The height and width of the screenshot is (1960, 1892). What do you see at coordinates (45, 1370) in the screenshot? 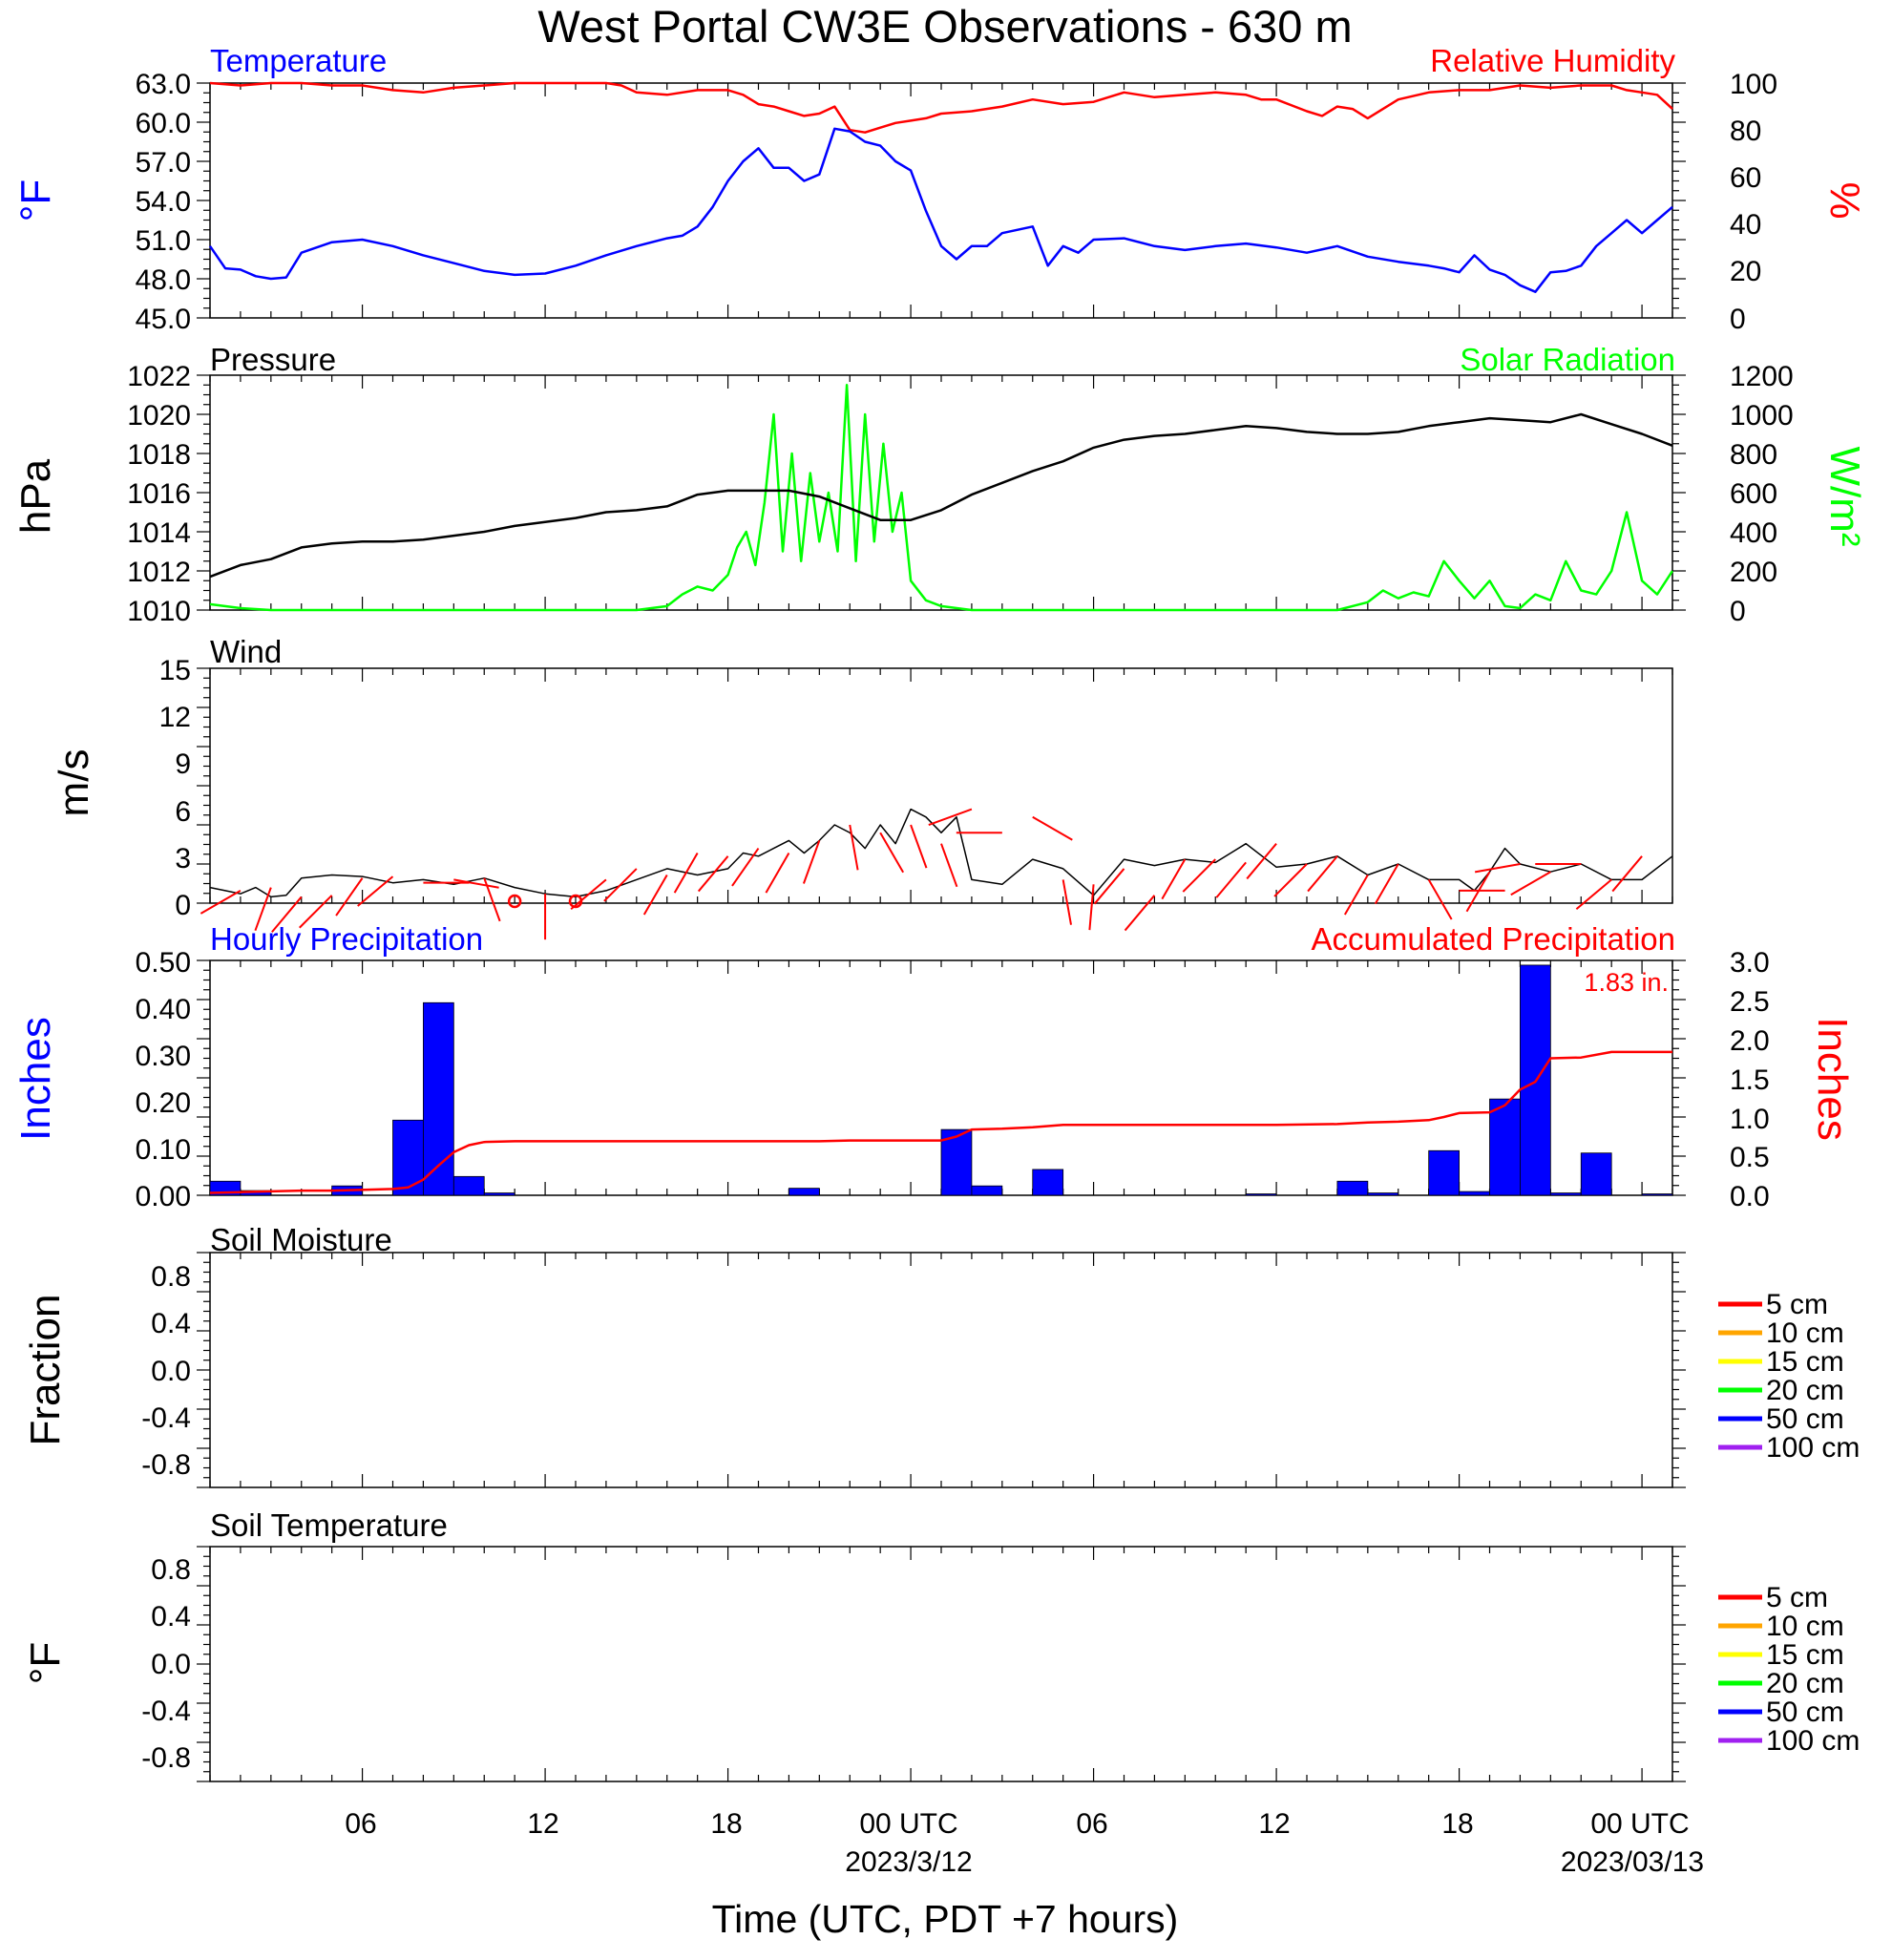
I see `soil-moisture-axis-label: Fraction` at bounding box center [45, 1370].